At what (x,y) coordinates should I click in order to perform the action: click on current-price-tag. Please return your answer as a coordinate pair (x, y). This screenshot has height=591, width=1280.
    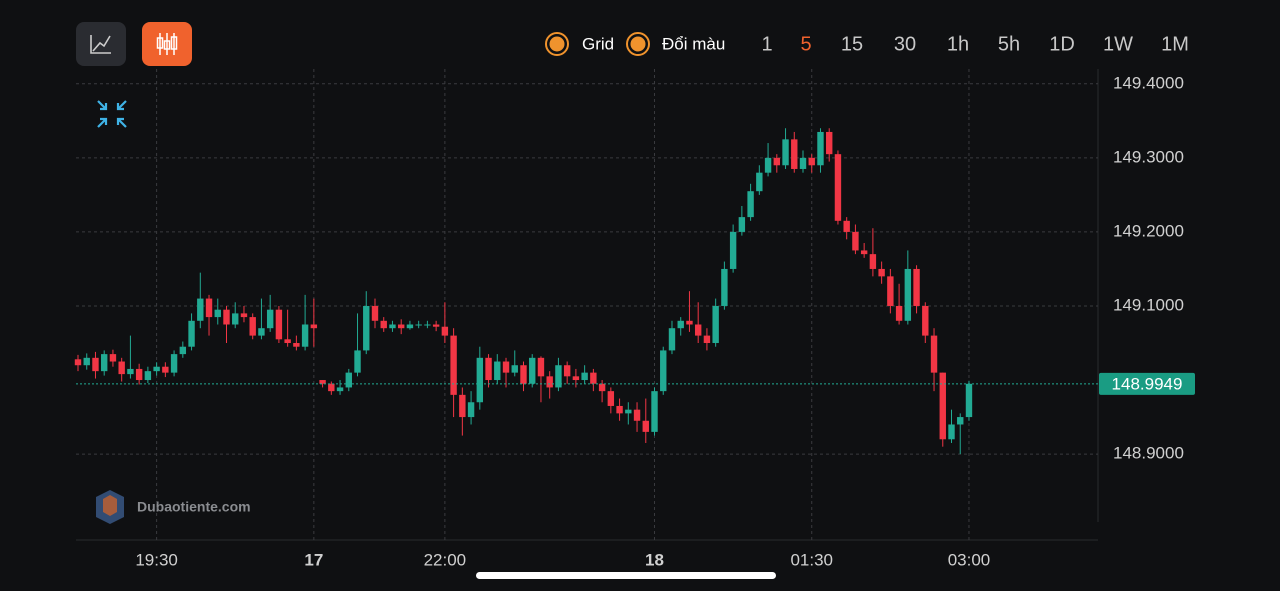
    Looking at the image, I should click on (1147, 383).